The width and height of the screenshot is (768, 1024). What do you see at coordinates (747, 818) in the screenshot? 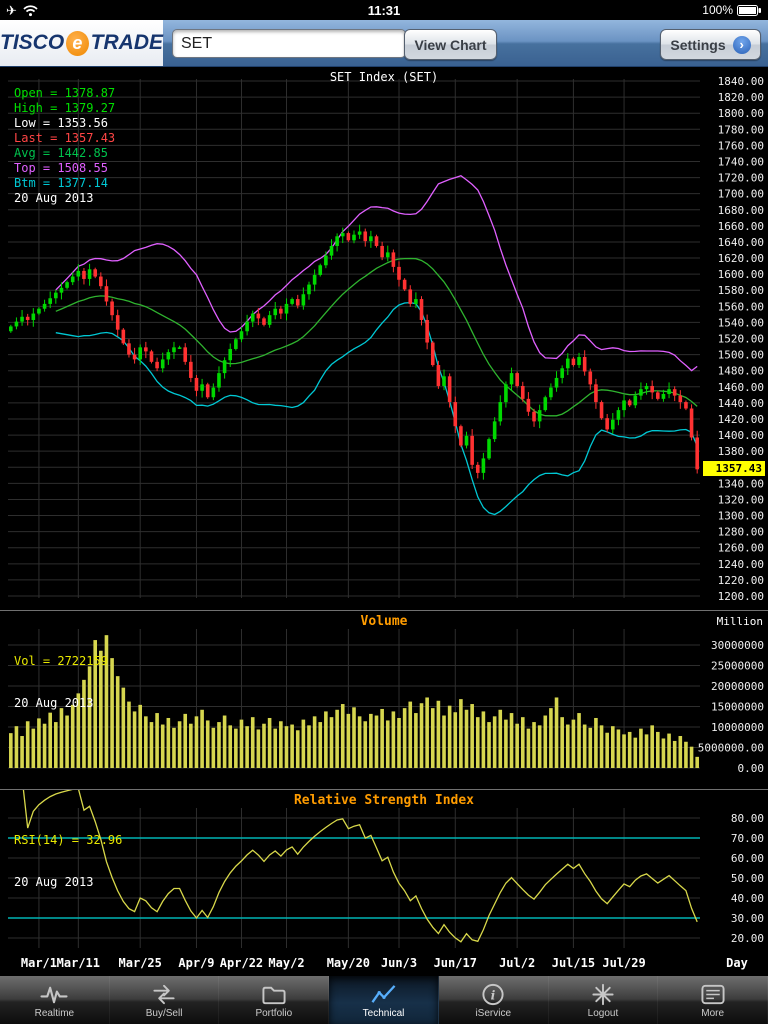
I see `svg-text: 80.00` at bounding box center [747, 818].